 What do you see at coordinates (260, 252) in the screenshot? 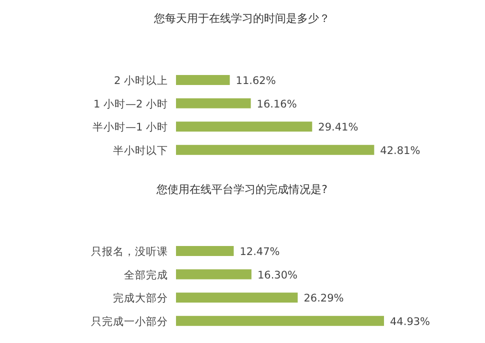
I see `data-label: 12.47%` at bounding box center [260, 252].